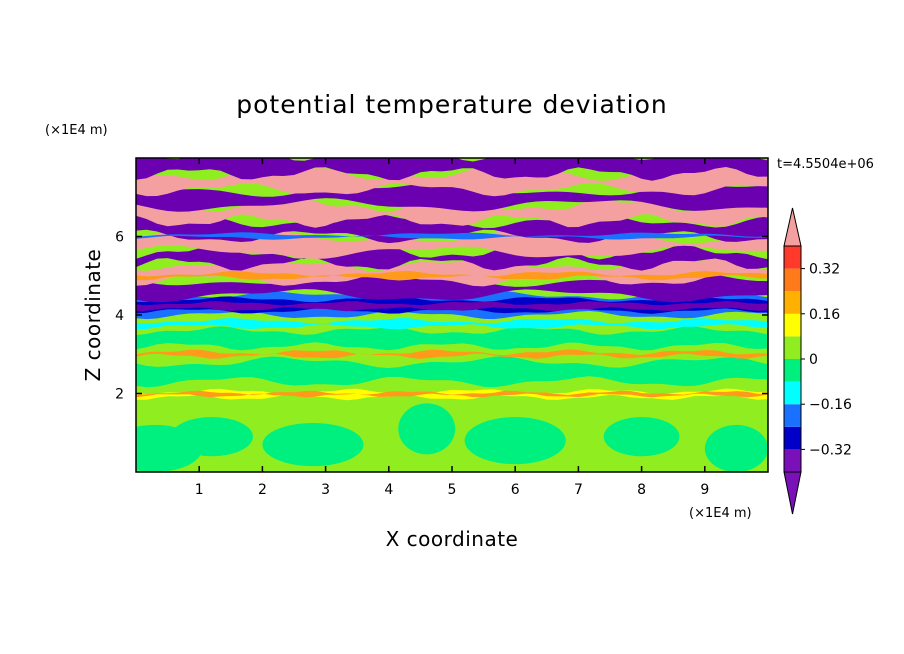 The width and height of the screenshot is (904, 654). I want to click on x-tick-label: 2, so click(262, 490).